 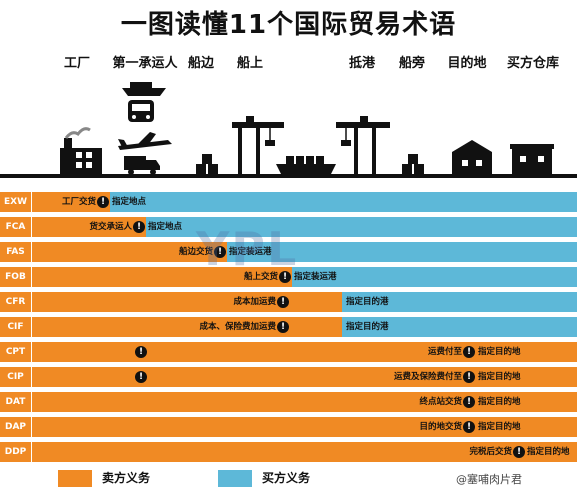 I want to click on term-row-fas: FAS 船边交货 ! 指定装运港, so click(x=288, y=252).